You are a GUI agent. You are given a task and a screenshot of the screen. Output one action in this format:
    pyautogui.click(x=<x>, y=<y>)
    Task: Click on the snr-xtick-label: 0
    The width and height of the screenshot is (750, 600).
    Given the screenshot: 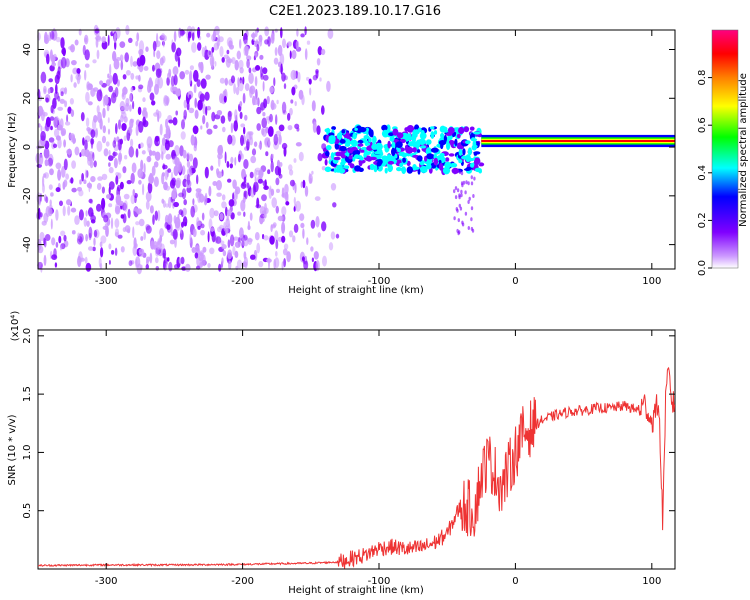 What is the action you would take?
    pyautogui.click(x=515, y=581)
    